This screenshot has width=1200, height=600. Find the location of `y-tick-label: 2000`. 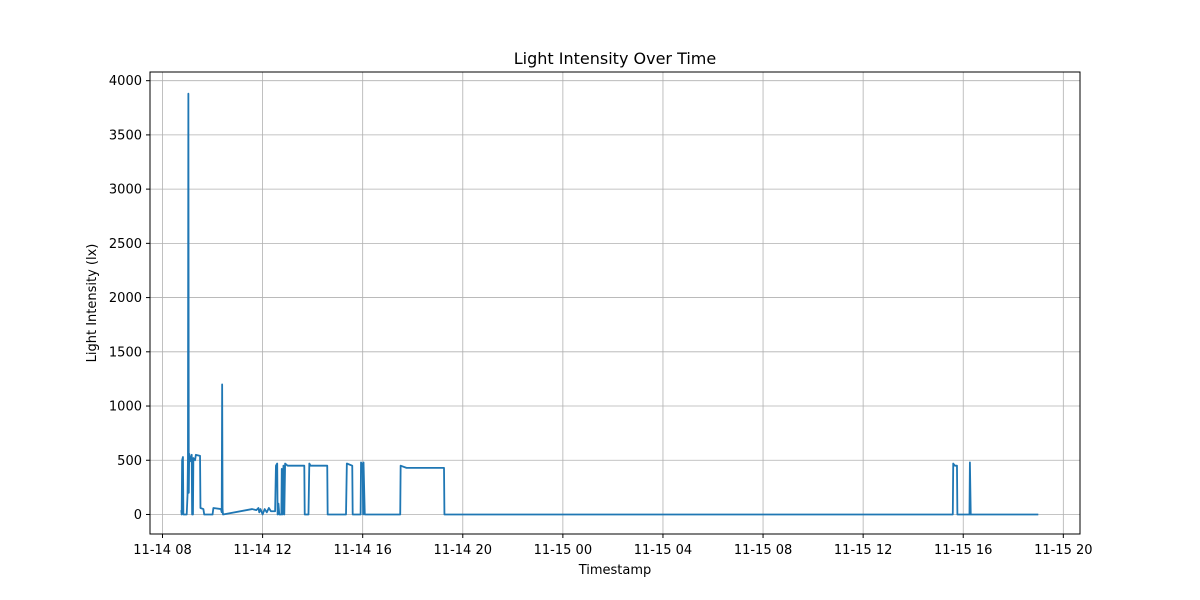

y-tick-label: 2000 is located at coordinates (125, 298).